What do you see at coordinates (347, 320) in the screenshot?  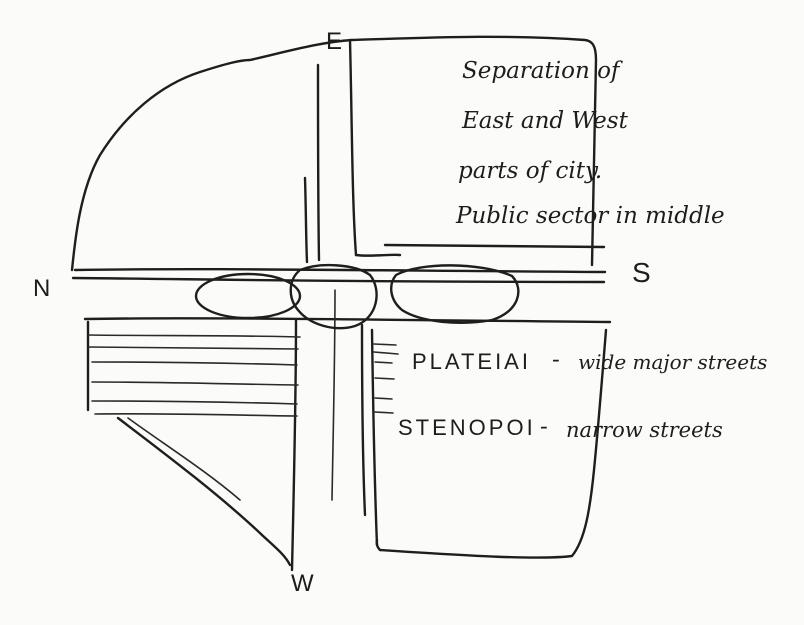 I see `main-street-lower-edge` at bounding box center [347, 320].